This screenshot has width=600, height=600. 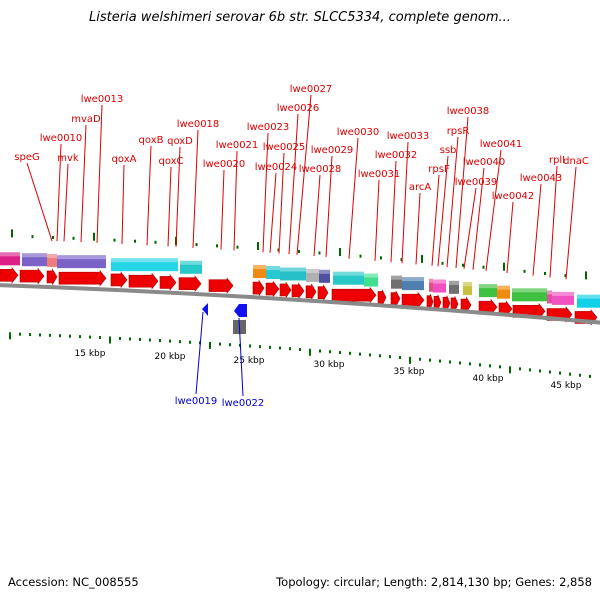 I want to click on gene-label: qoxD, so click(x=180, y=141).